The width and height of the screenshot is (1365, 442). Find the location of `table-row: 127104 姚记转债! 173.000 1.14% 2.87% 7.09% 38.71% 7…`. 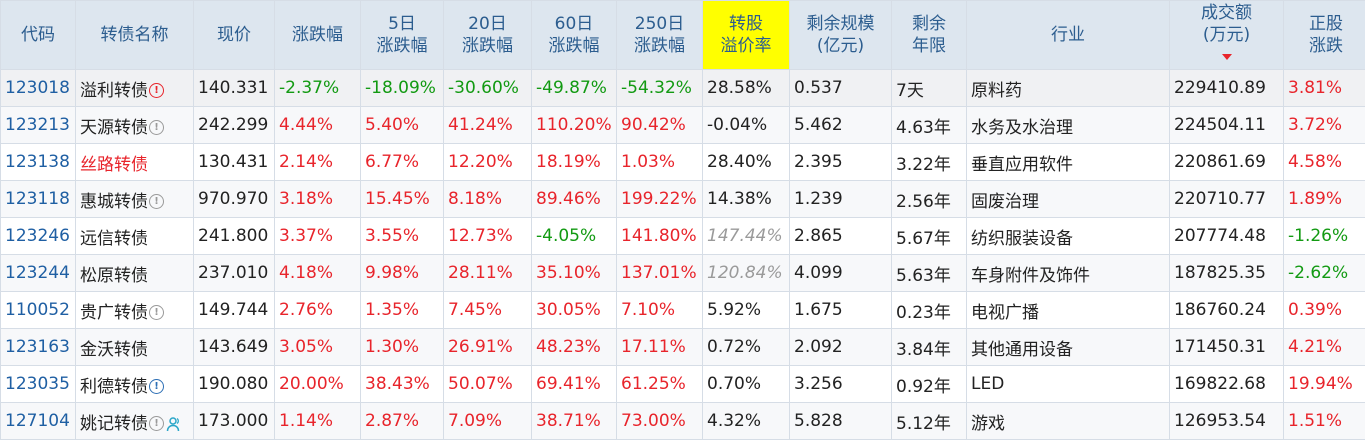

table-row: 127104 姚记转债! 173.000 1.14% 2.87% 7.09% 38.71% 7… is located at coordinates (682, 421).